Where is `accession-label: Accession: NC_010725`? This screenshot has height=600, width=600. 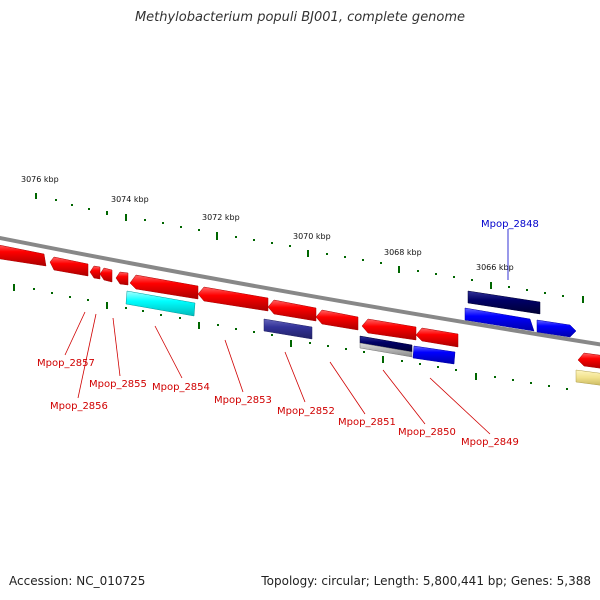 accession-label: Accession: NC_010725 is located at coordinates (77, 581).